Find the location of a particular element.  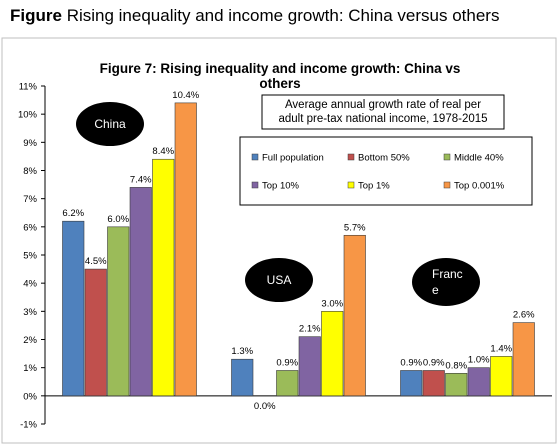

legend-box is located at coordinates (386, 171).